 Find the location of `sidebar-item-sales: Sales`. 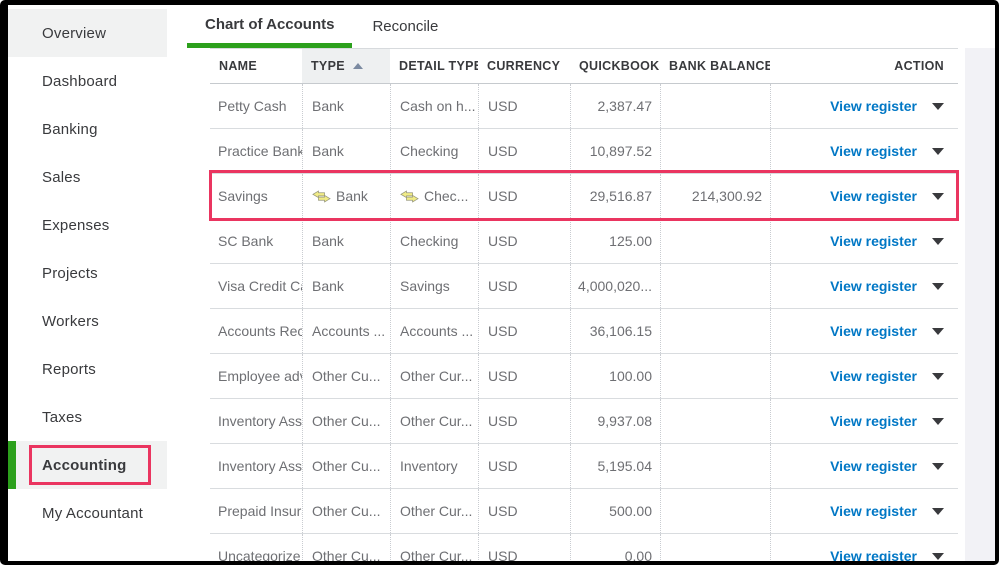

sidebar-item-sales: Sales is located at coordinates (87, 177).